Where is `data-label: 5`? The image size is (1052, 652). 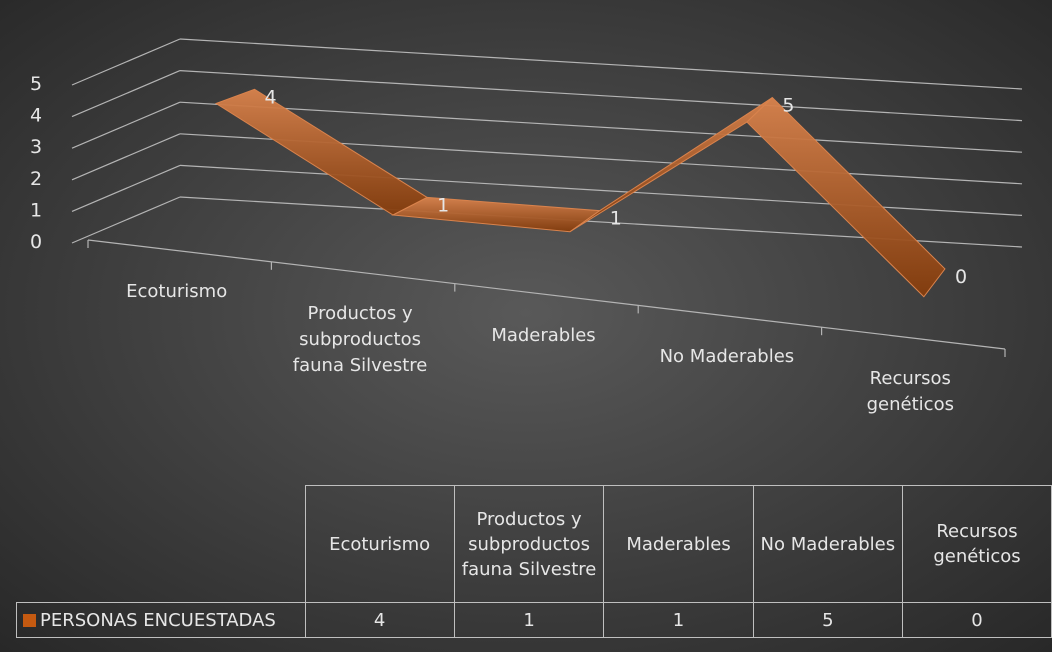 data-label: 5 is located at coordinates (788, 106).